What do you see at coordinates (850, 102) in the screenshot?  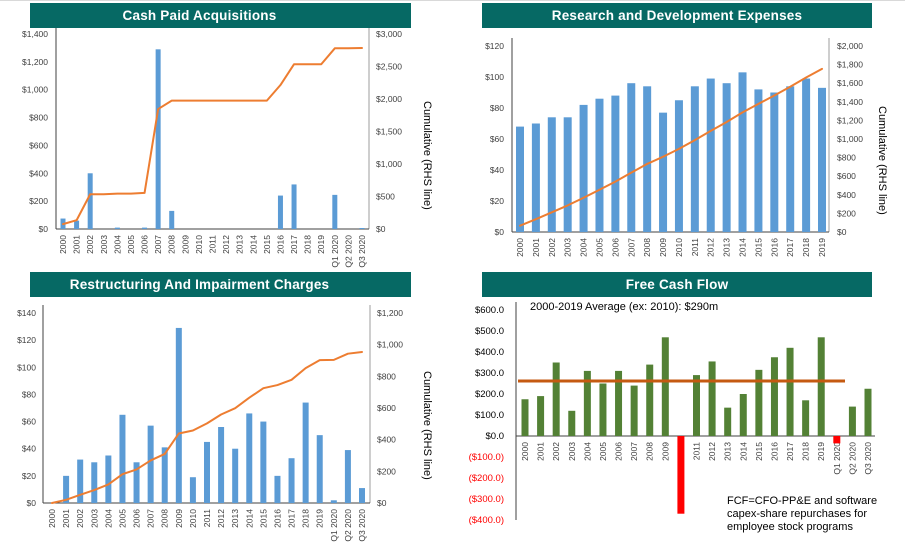 I see `axis-tick-label: $1,400` at bounding box center [850, 102].